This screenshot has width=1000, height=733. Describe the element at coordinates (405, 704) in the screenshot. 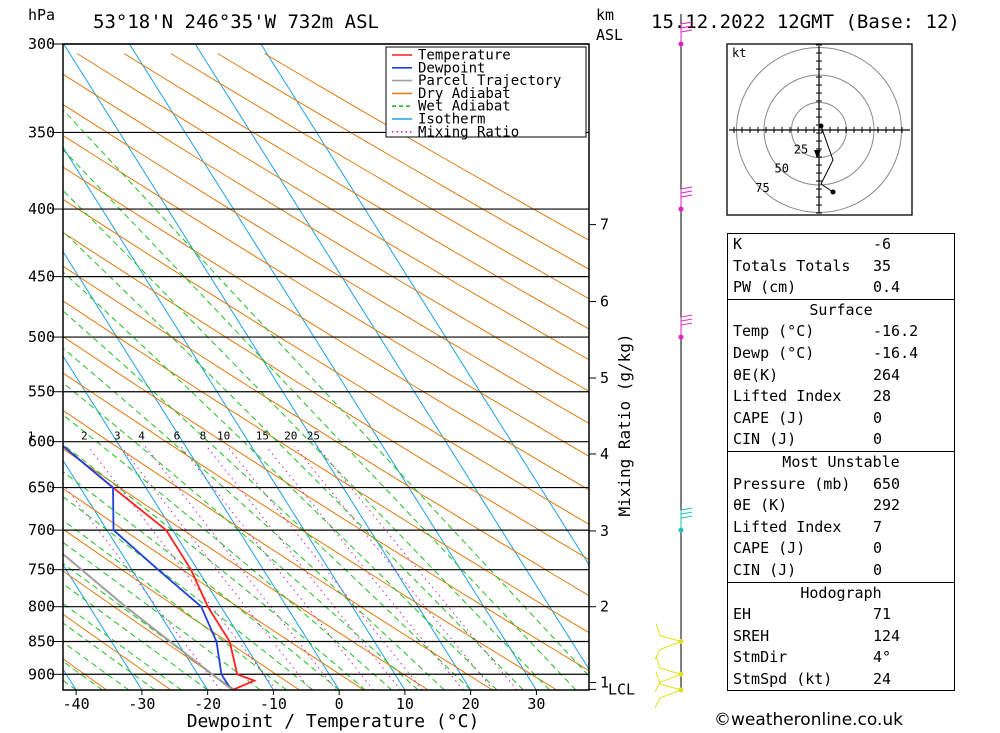

I see `temperature-tick-label: 10` at that location.